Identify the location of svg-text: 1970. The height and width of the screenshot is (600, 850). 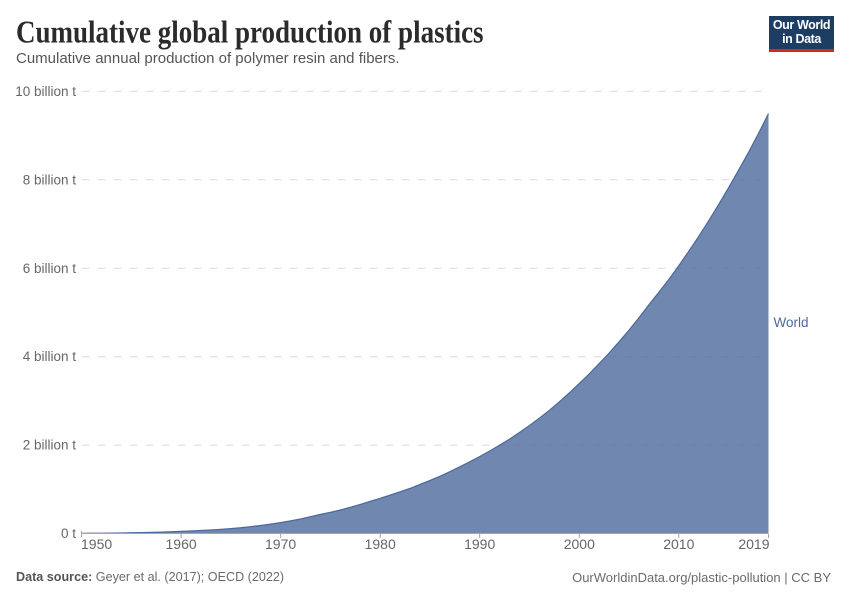
(280, 544).